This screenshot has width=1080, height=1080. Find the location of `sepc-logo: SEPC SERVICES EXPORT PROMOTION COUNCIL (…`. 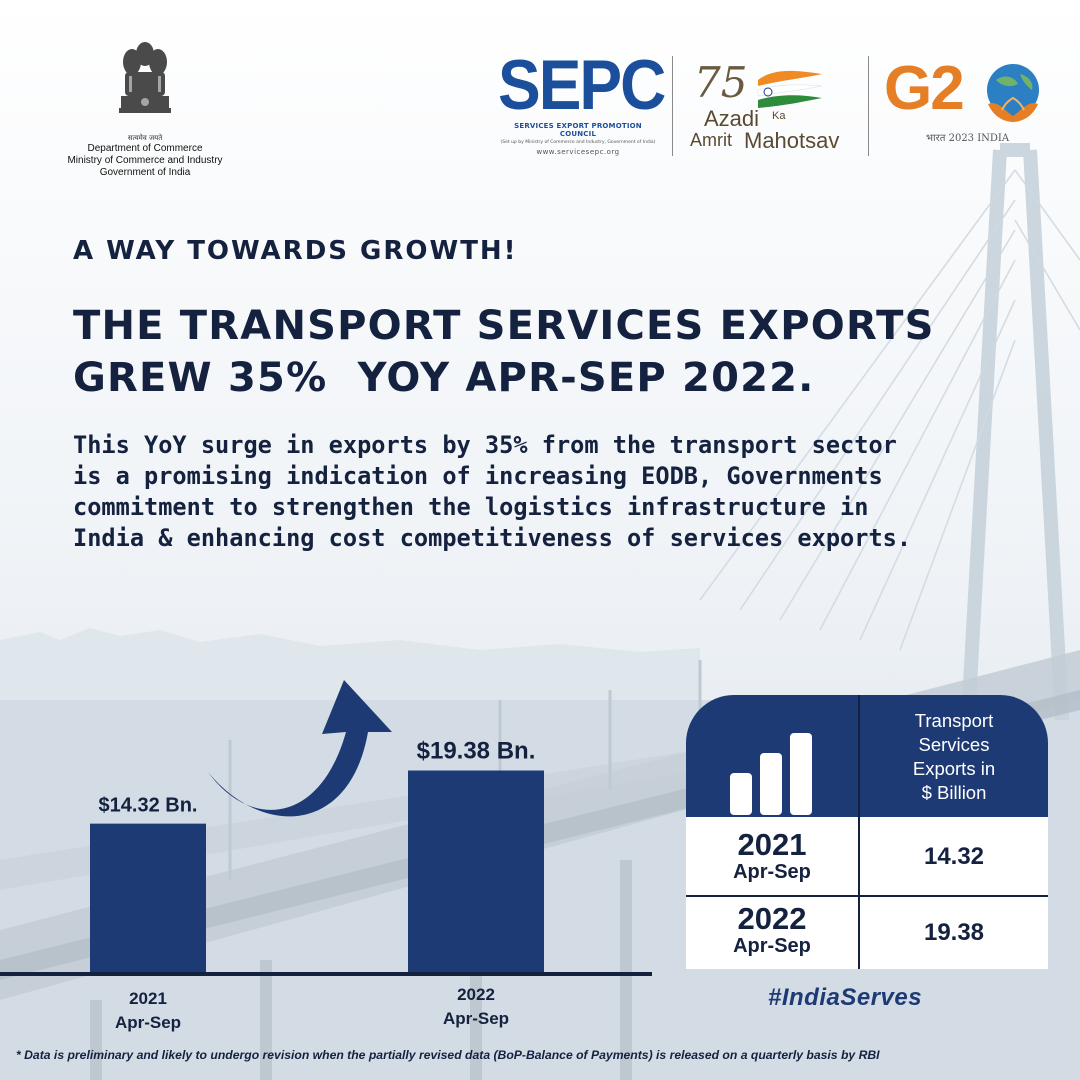

sepc-logo: SEPC SERVICES EXPORT PROMOTION COUNCIL (… is located at coordinates (582, 100).